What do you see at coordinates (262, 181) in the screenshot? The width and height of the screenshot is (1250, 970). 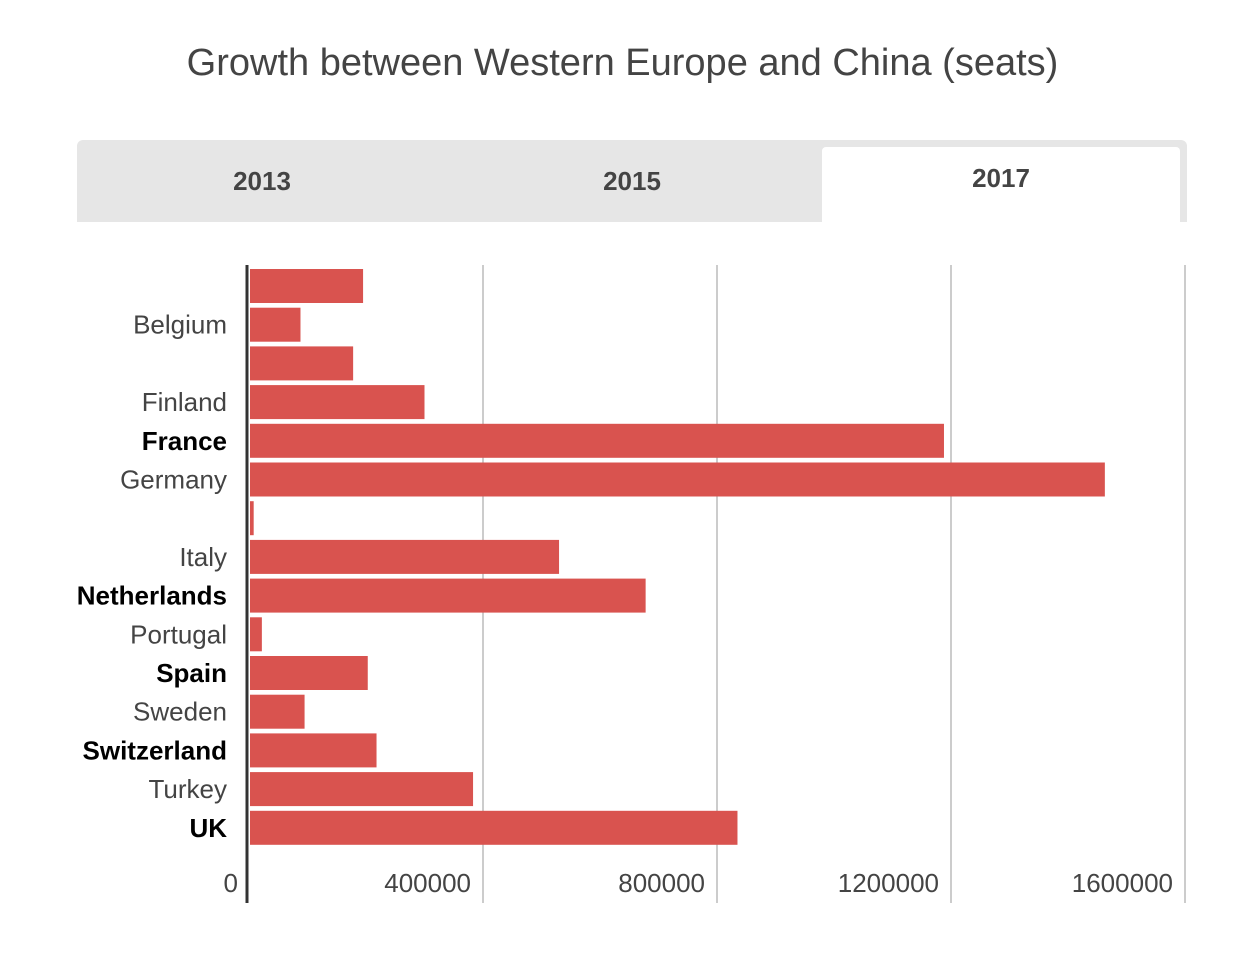 I see `tab-2013: 2013` at bounding box center [262, 181].